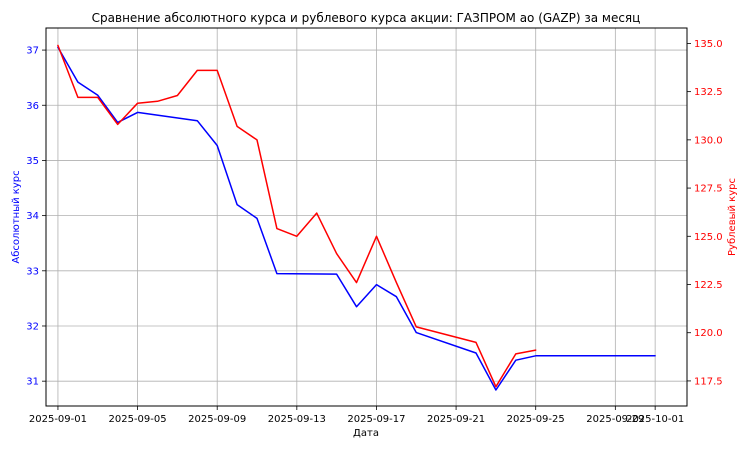  Describe the element at coordinates (366, 433) in the screenshot. I see `x-axis-label: Дата` at that location.